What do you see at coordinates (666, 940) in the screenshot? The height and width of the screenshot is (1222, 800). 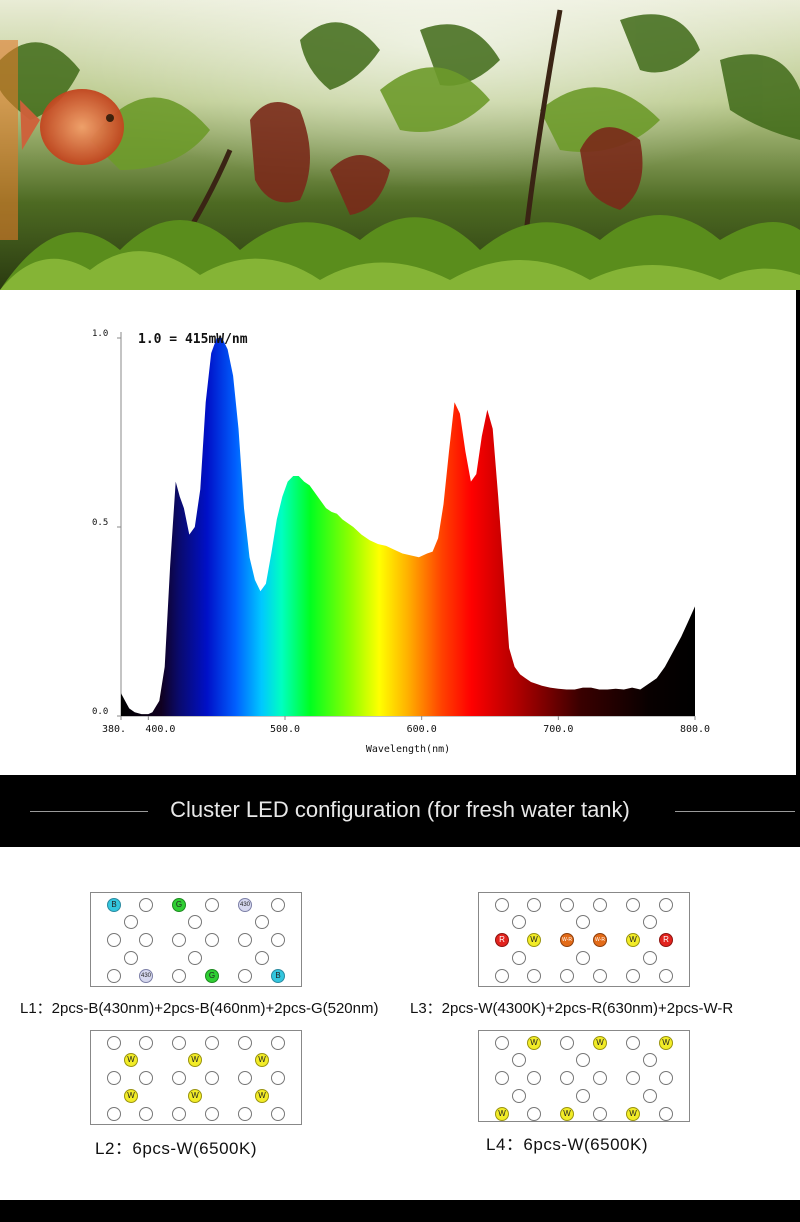 I see `led-red: R` at bounding box center [666, 940].